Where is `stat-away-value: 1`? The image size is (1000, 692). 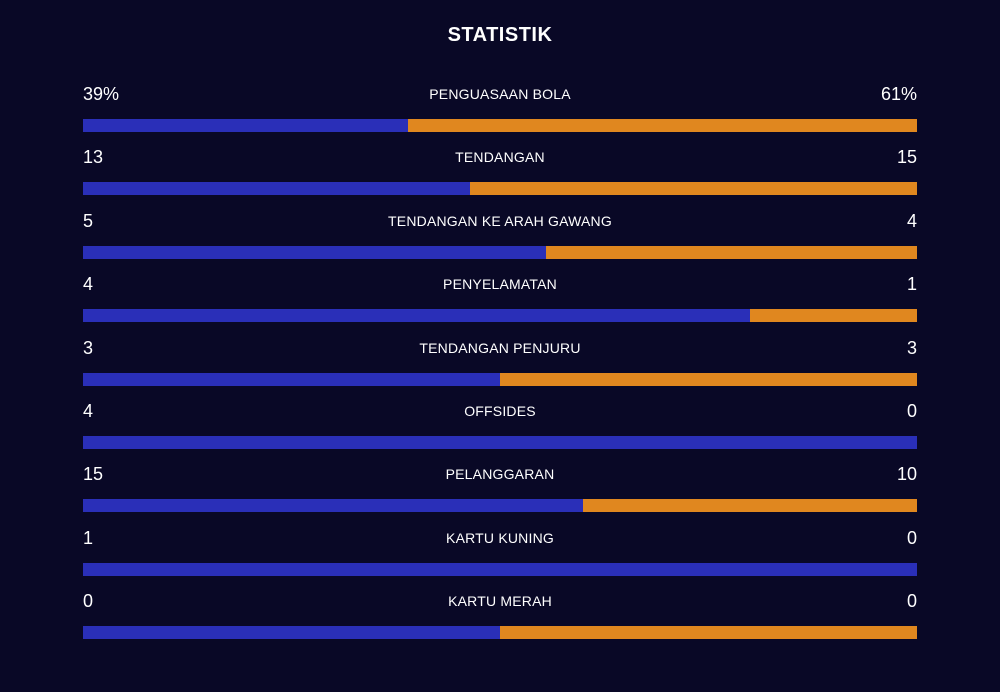
stat-away-value: 1 is located at coordinates (911, 284).